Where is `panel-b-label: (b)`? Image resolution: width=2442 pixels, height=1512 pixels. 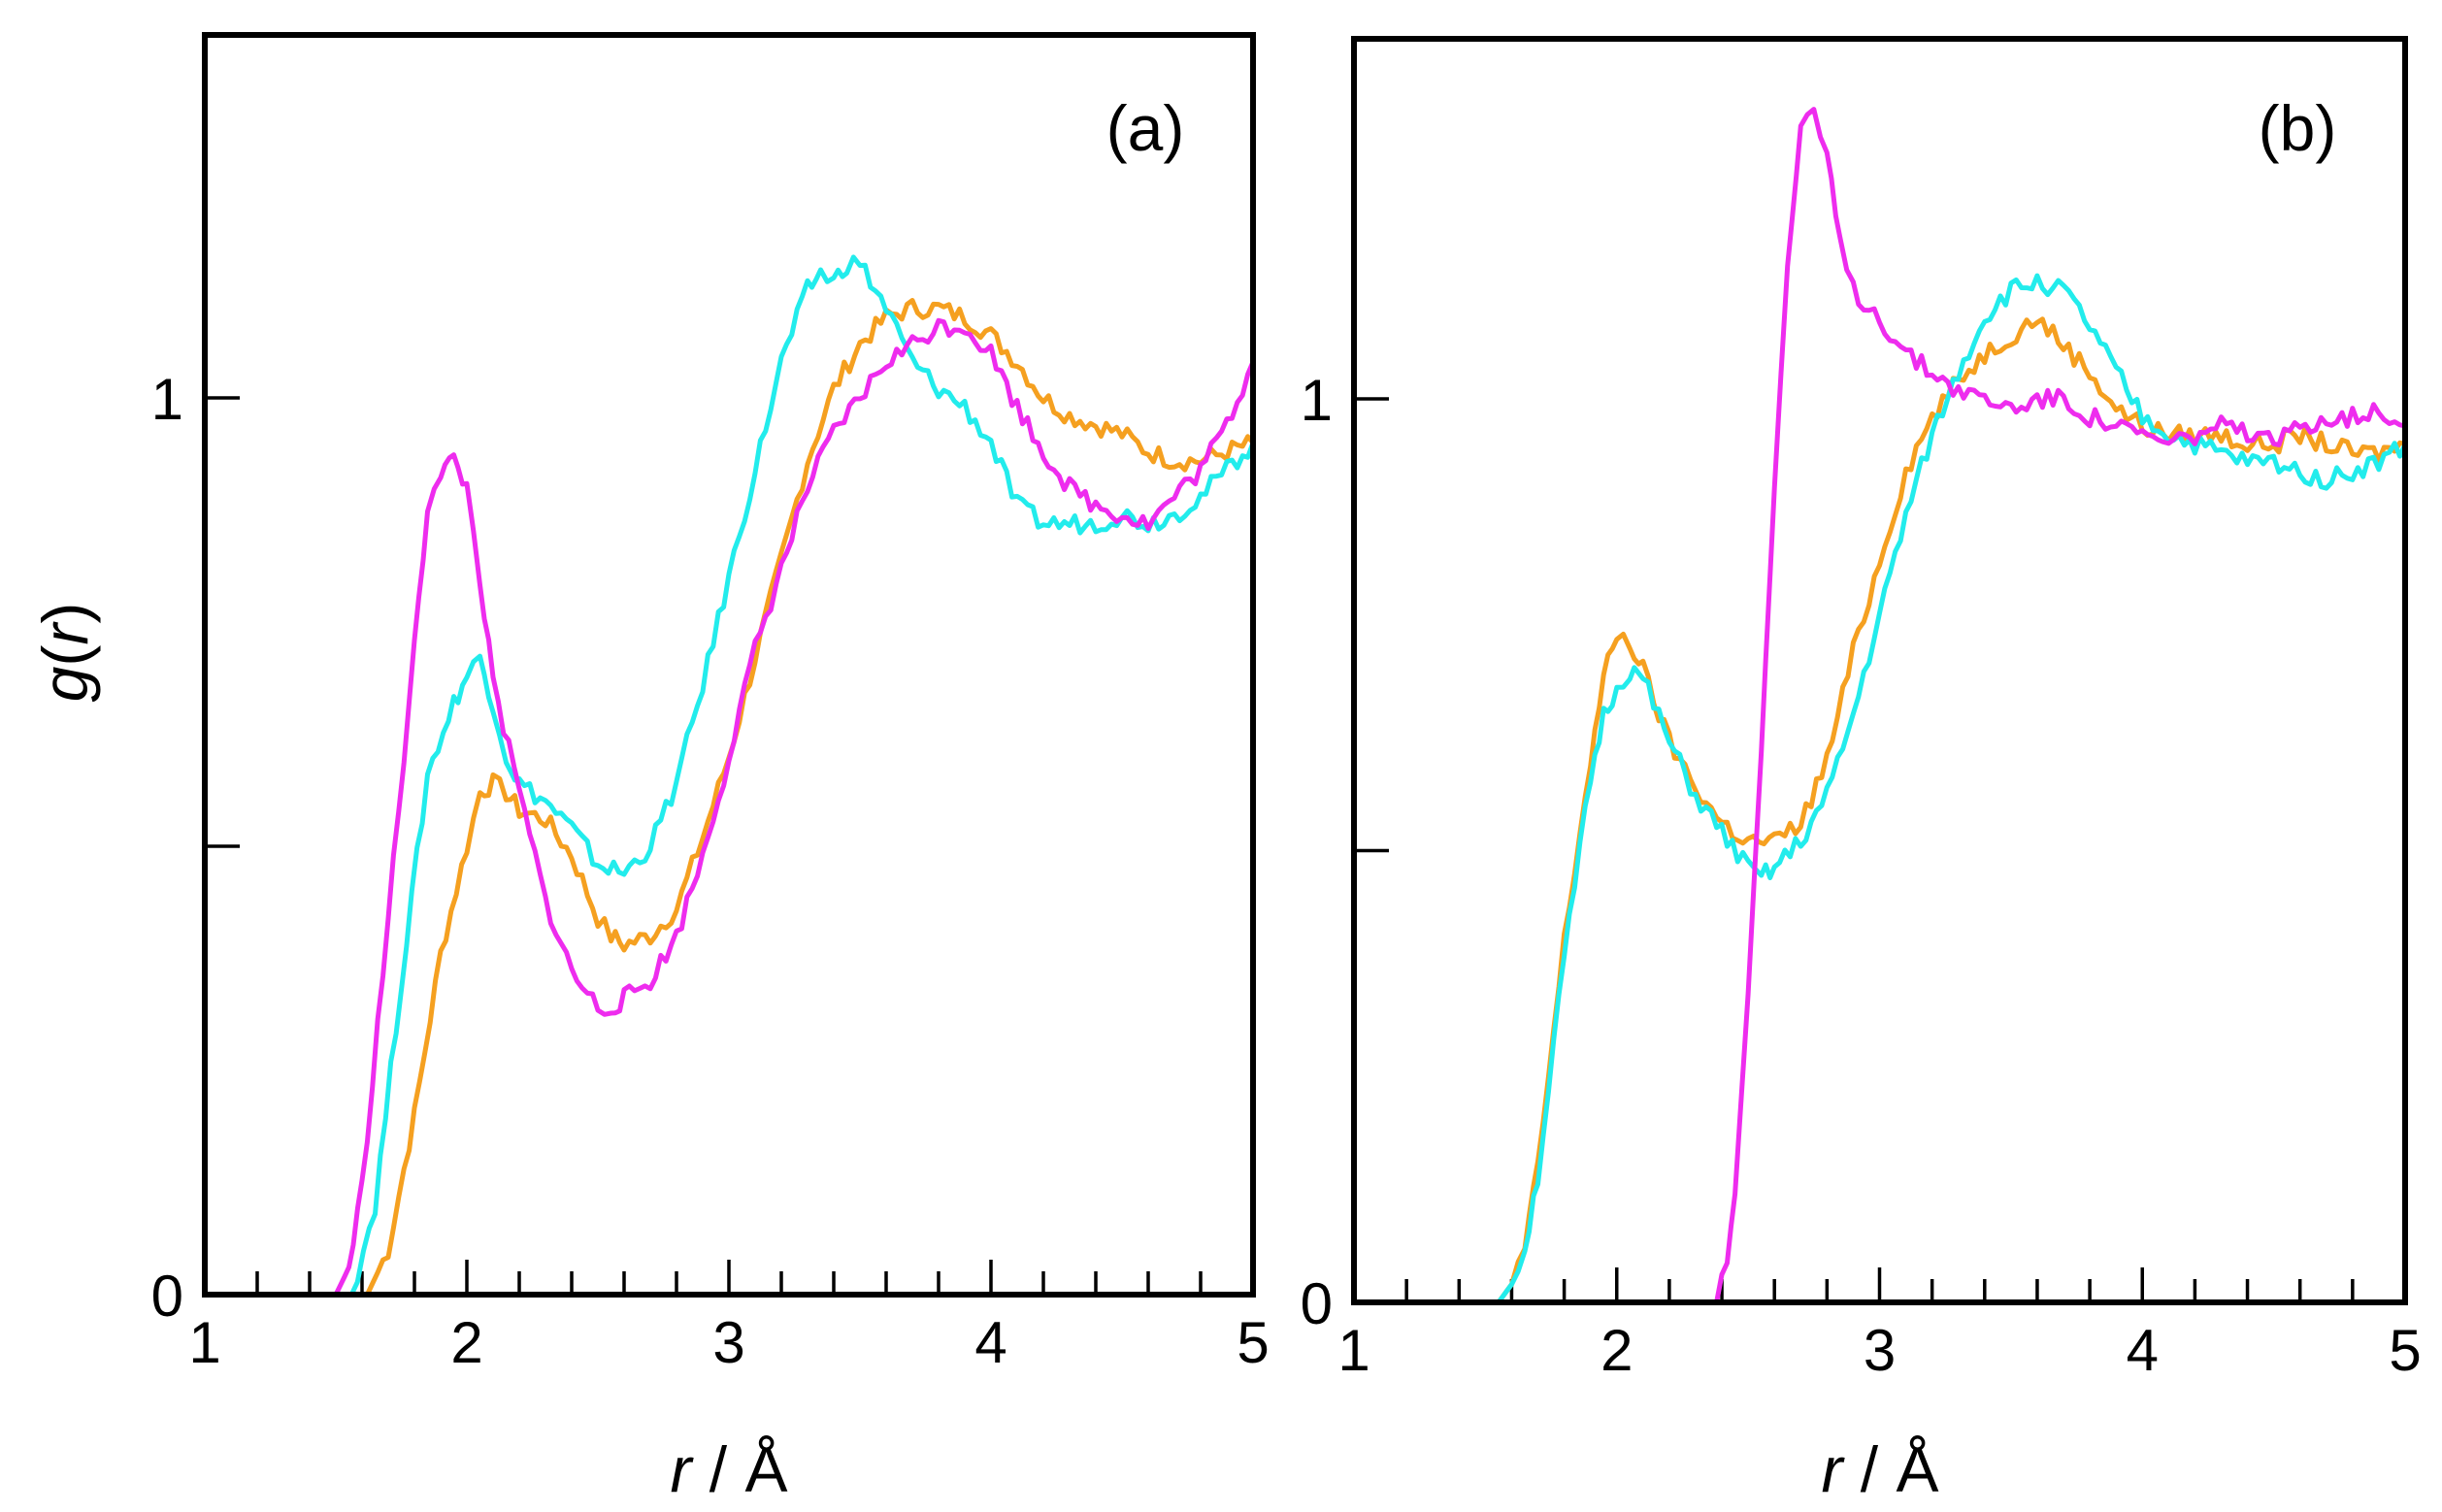 panel-b-label: (b) is located at coordinates (2298, 128).